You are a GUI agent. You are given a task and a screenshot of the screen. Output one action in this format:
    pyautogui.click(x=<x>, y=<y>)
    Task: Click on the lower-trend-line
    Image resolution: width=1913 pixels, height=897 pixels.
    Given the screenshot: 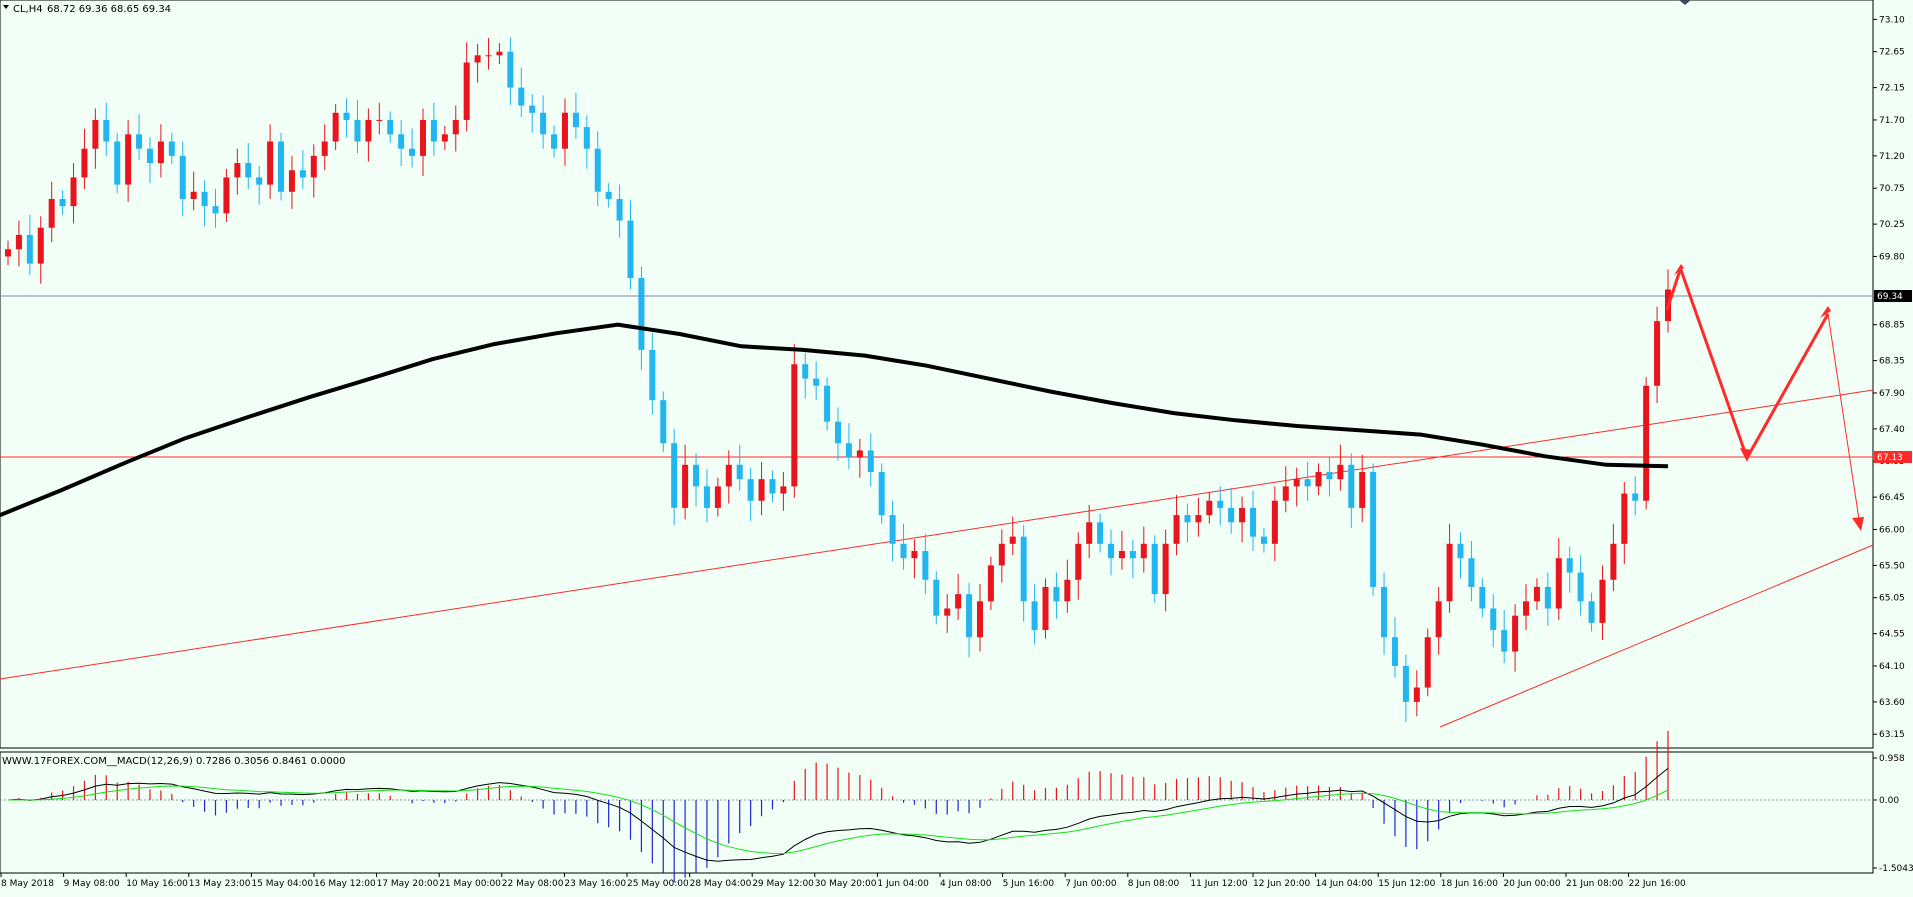 What is the action you would take?
    pyautogui.click(x=1656, y=636)
    